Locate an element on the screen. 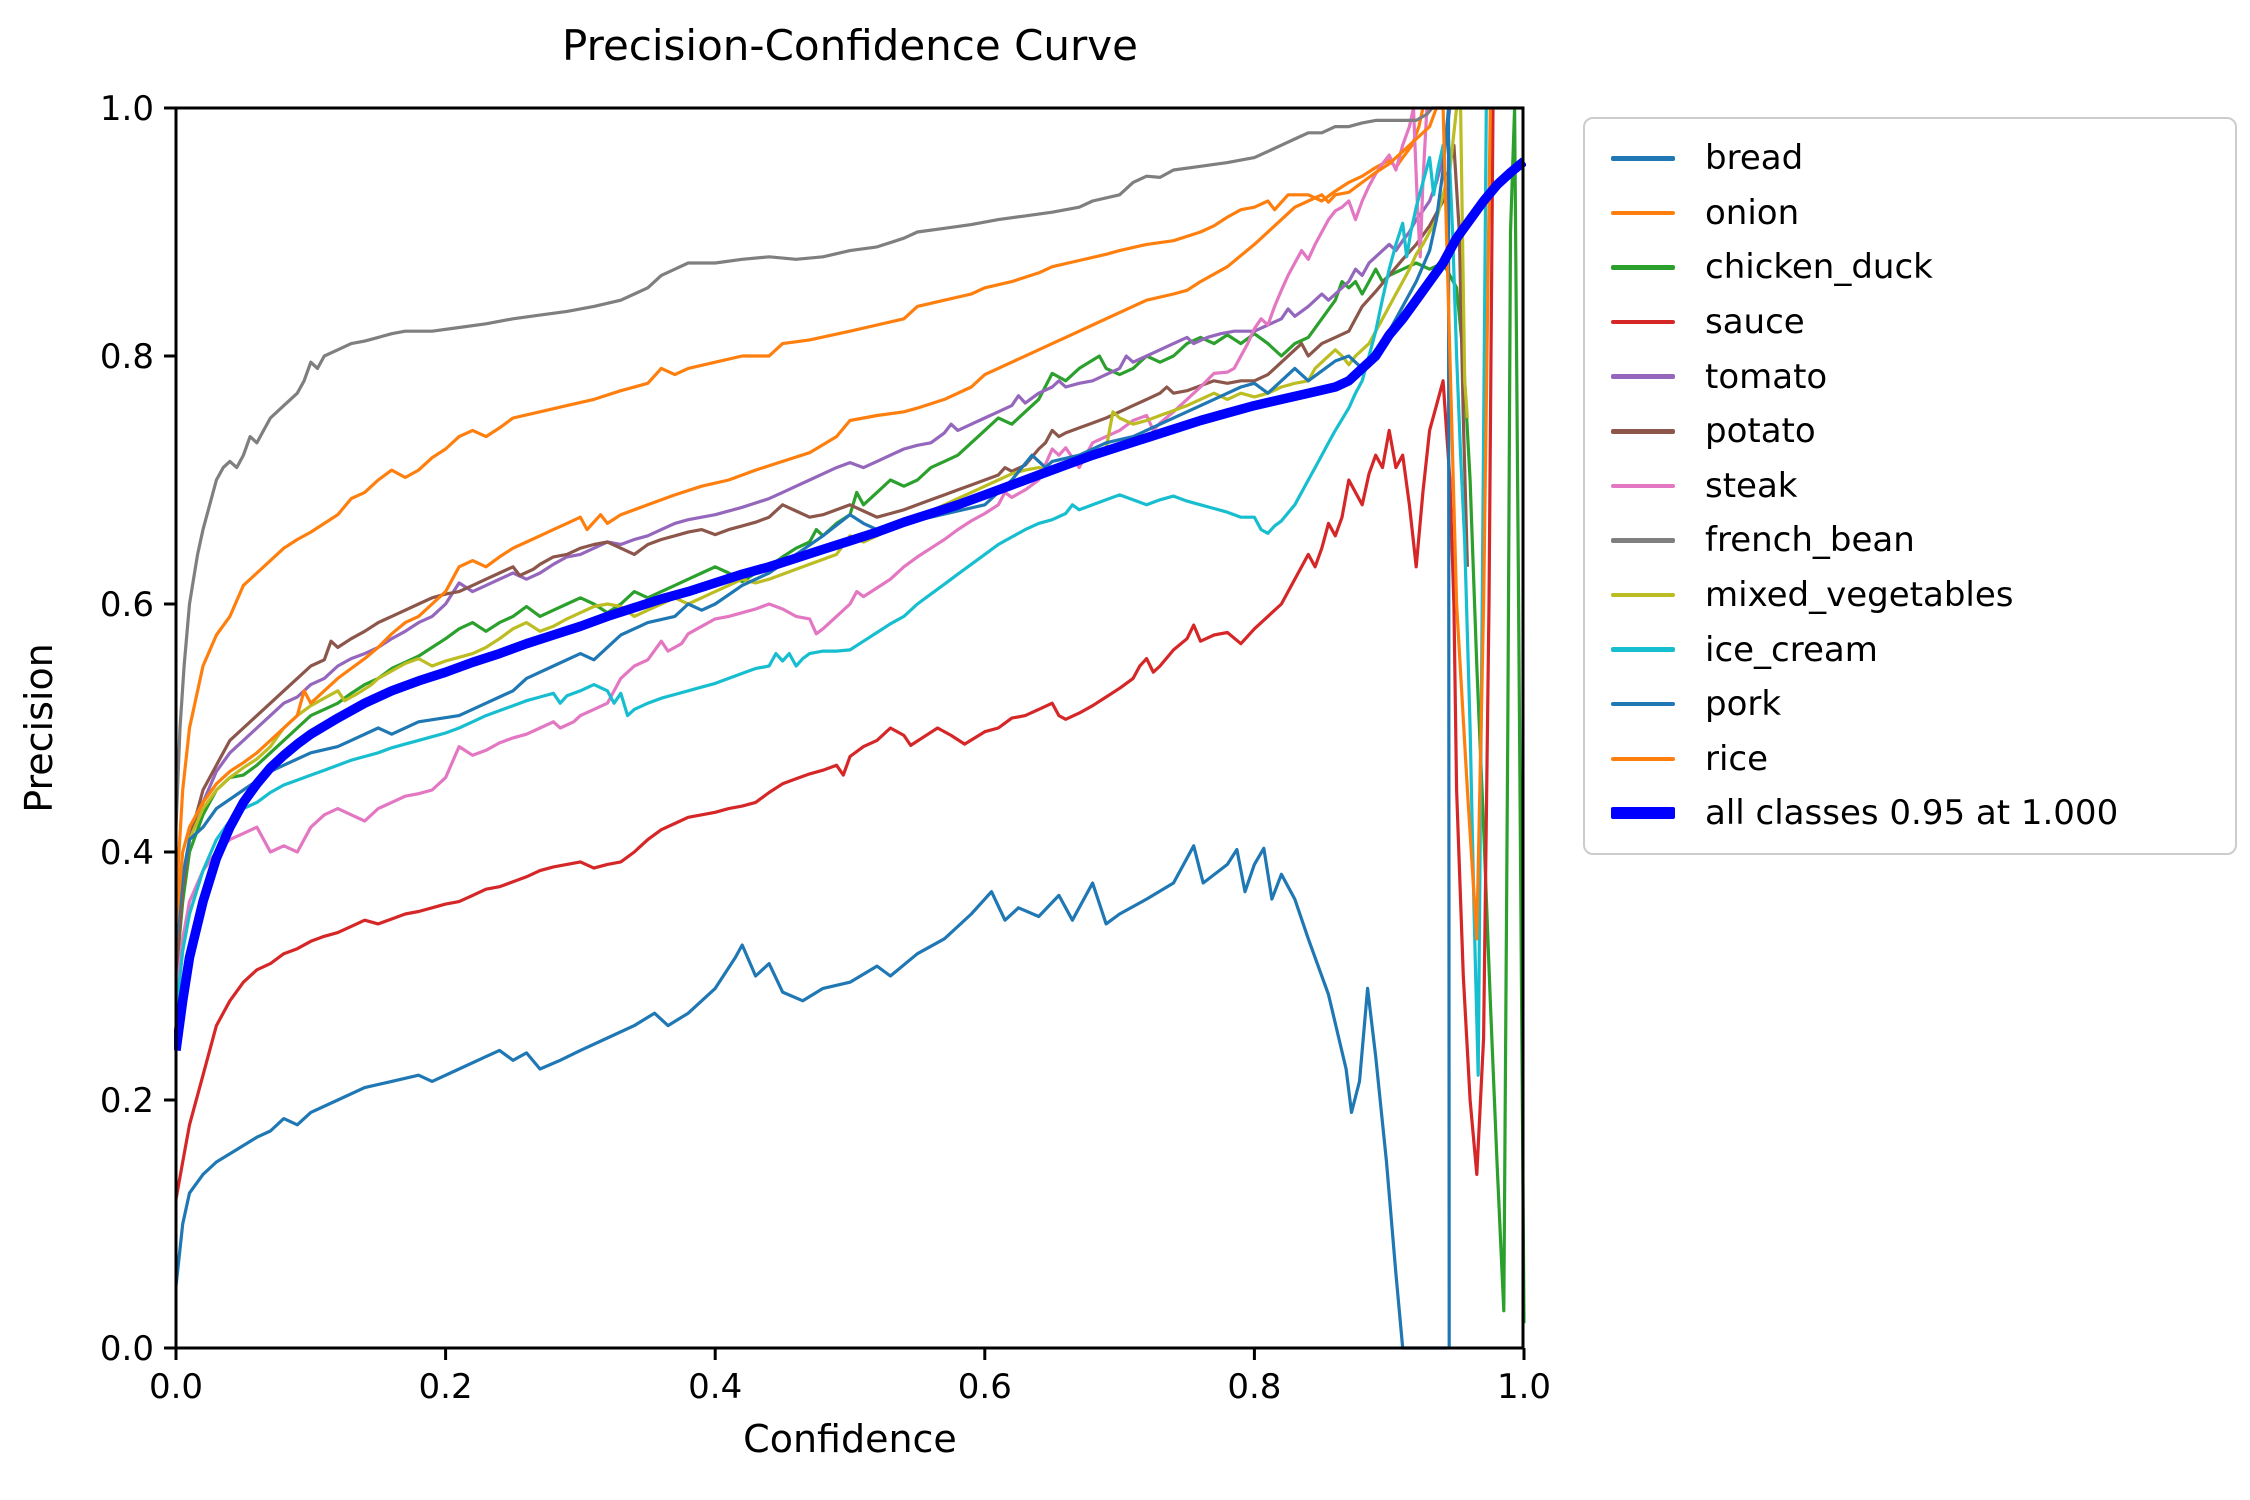 This screenshot has width=2250, height=1500. legend-item-onion: onion is located at coordinates (1923, 213).